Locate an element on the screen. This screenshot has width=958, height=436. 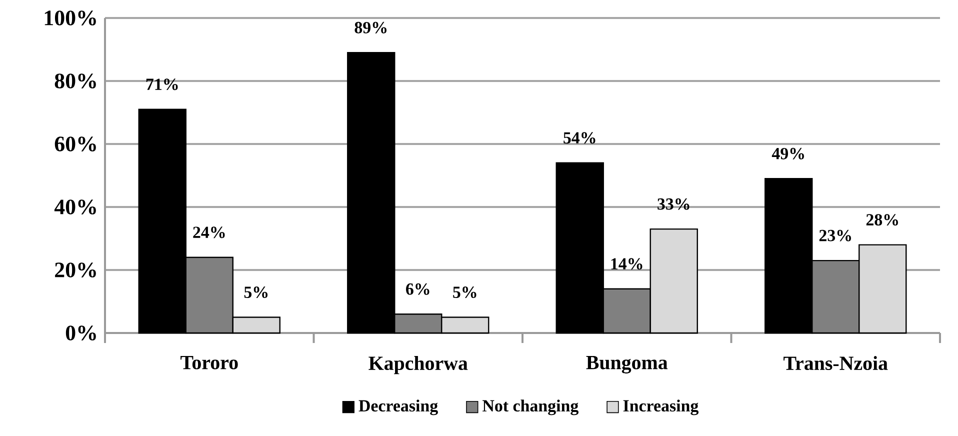
y-tick-label: 100% is located at coordinates (70, 18).